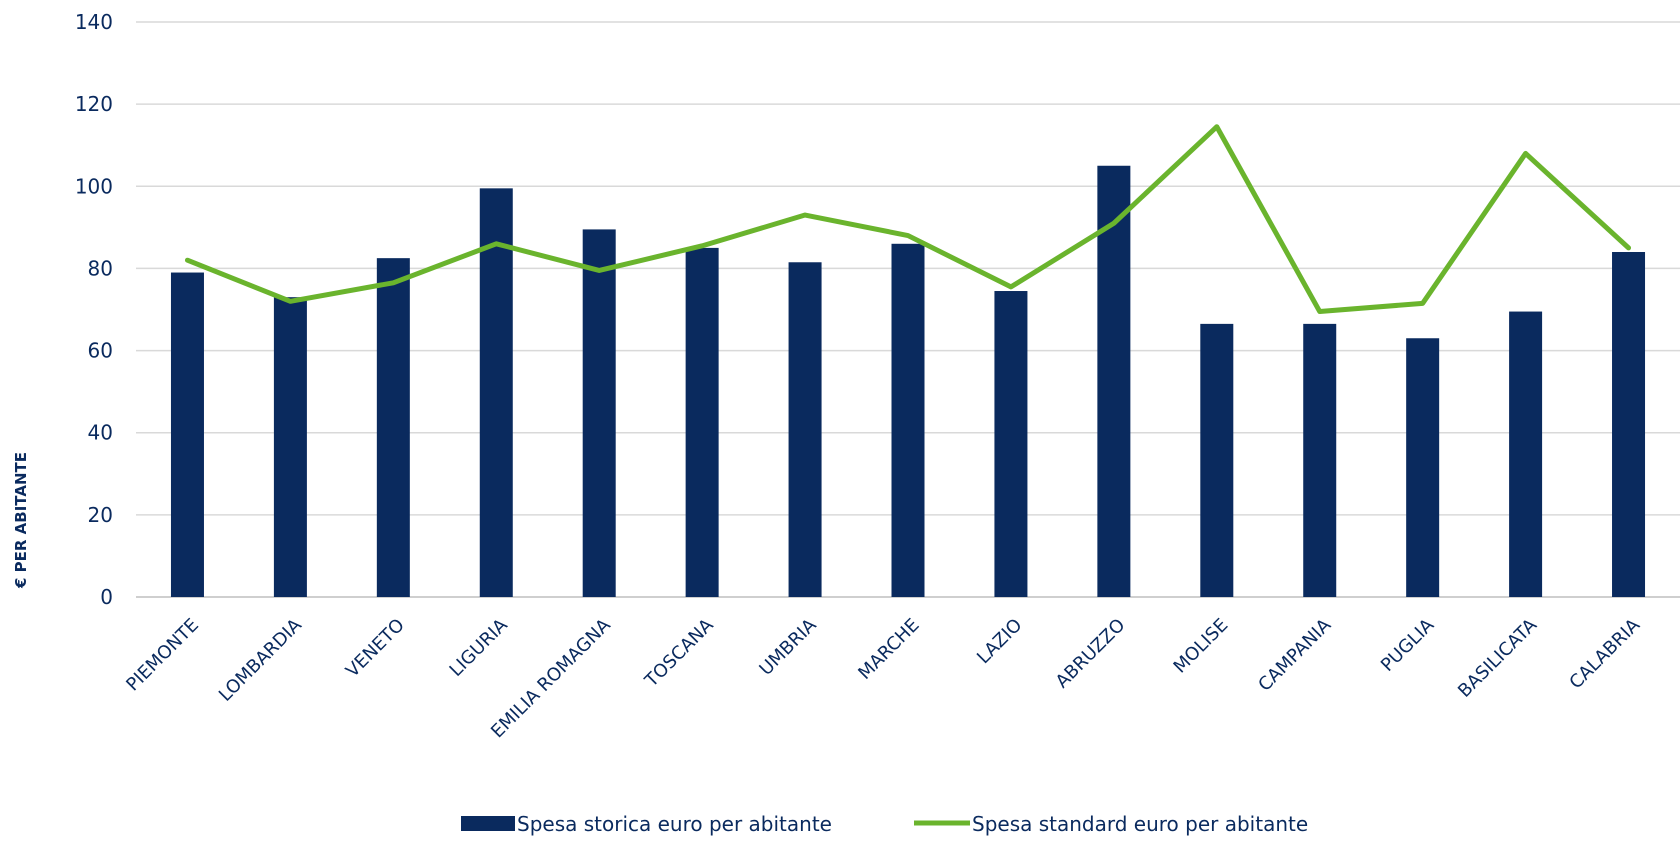 This screenshot has height=843, width=1680. Describe the element at coordinates (100, 351) in the screenshot. I see `y-tick-label: 60` at that location.